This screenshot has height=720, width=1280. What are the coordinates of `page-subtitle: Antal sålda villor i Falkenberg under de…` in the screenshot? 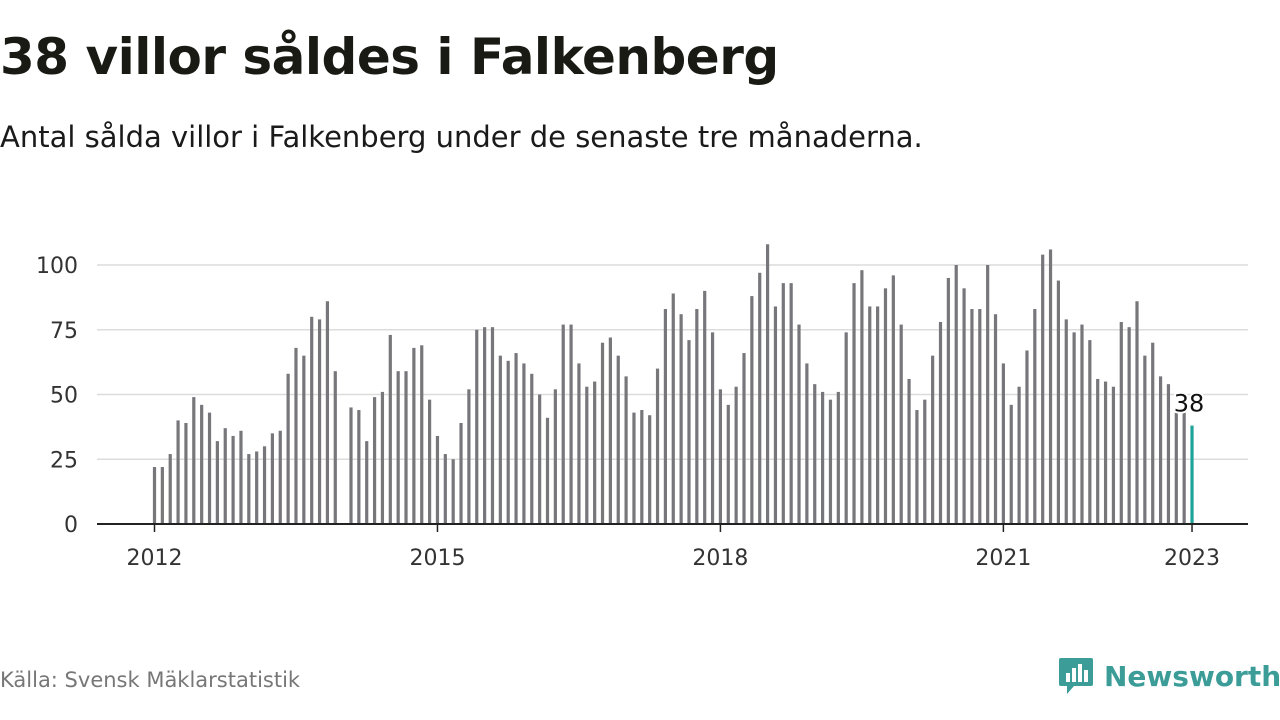 It's located at (461, 137).